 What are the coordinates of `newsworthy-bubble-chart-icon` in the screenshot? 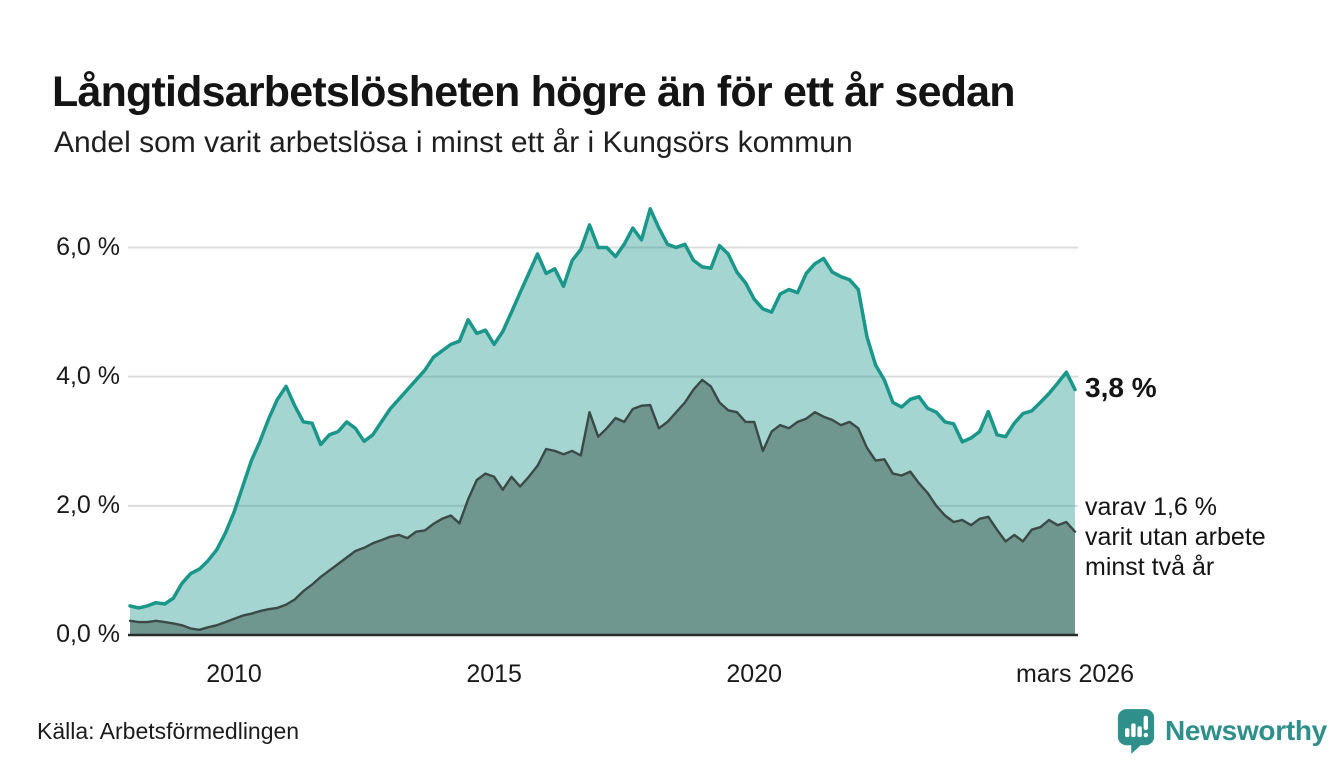 It's located at (1136, 731).